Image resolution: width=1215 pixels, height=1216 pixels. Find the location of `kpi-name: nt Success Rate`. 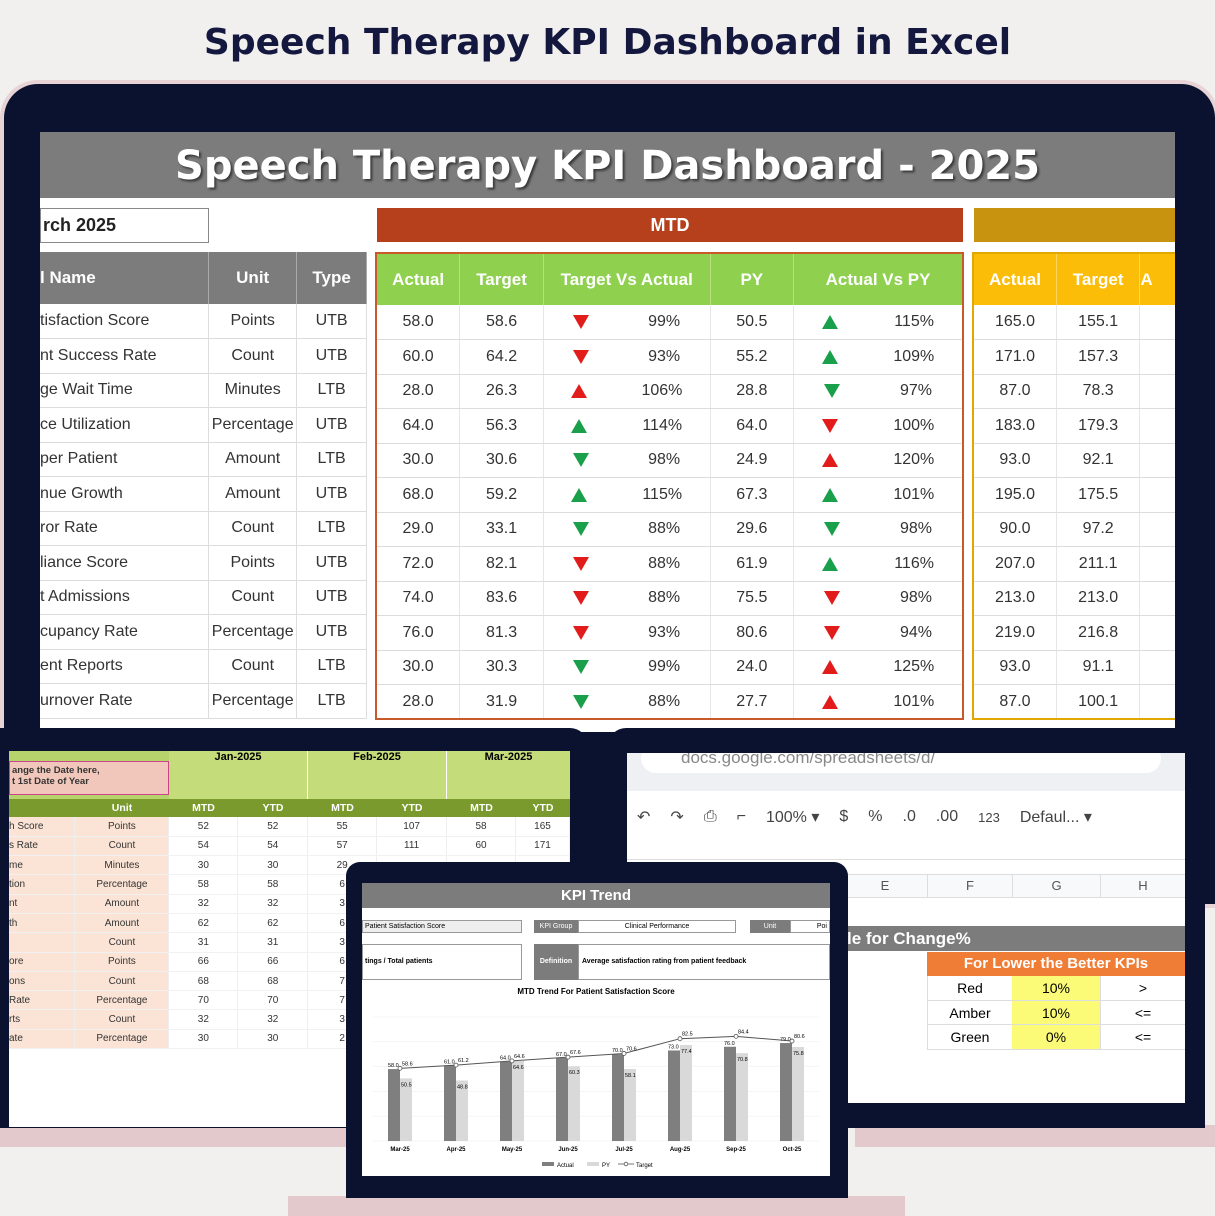

kpi-name: nt Success Rate is located at coordinates (125, 356).